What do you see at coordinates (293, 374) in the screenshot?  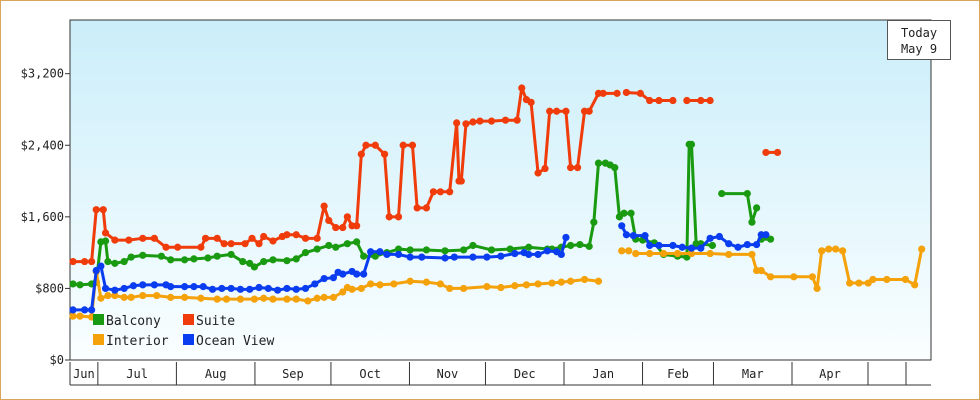 I see `x-tick-label: Sep` at bounding box center [293, 374].